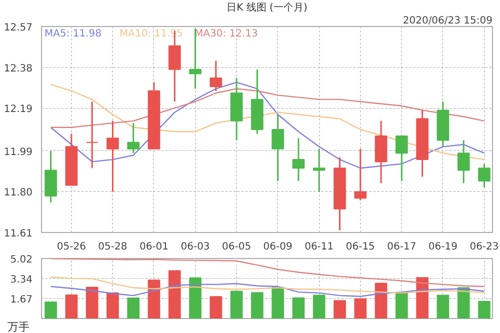 This screenshot has width=500, height=333. Describe the element at coordinates (18, 28) in the screenshot. I see `y-tick-label: 12.57` at that location.